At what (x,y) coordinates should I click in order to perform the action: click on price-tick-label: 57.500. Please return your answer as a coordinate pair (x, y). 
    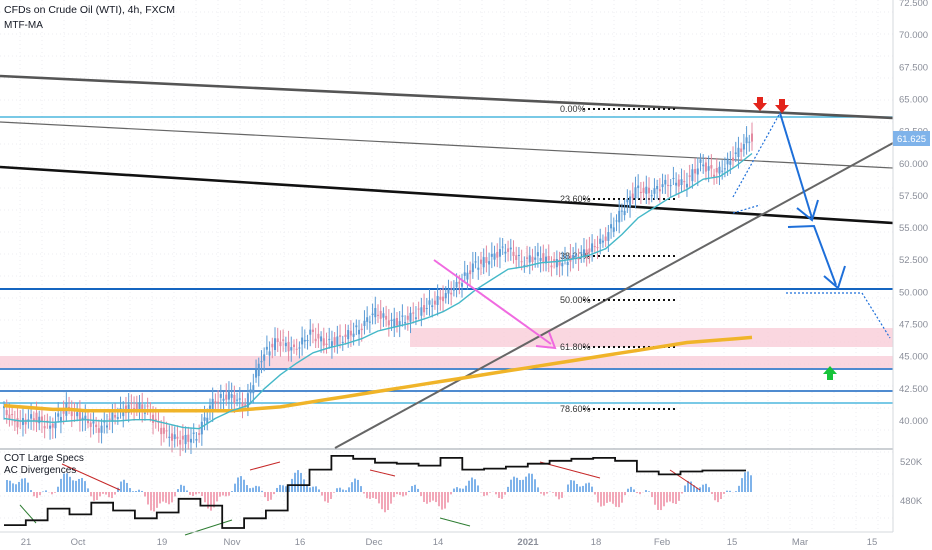
    Looking at the image, I should click on (913, 196).